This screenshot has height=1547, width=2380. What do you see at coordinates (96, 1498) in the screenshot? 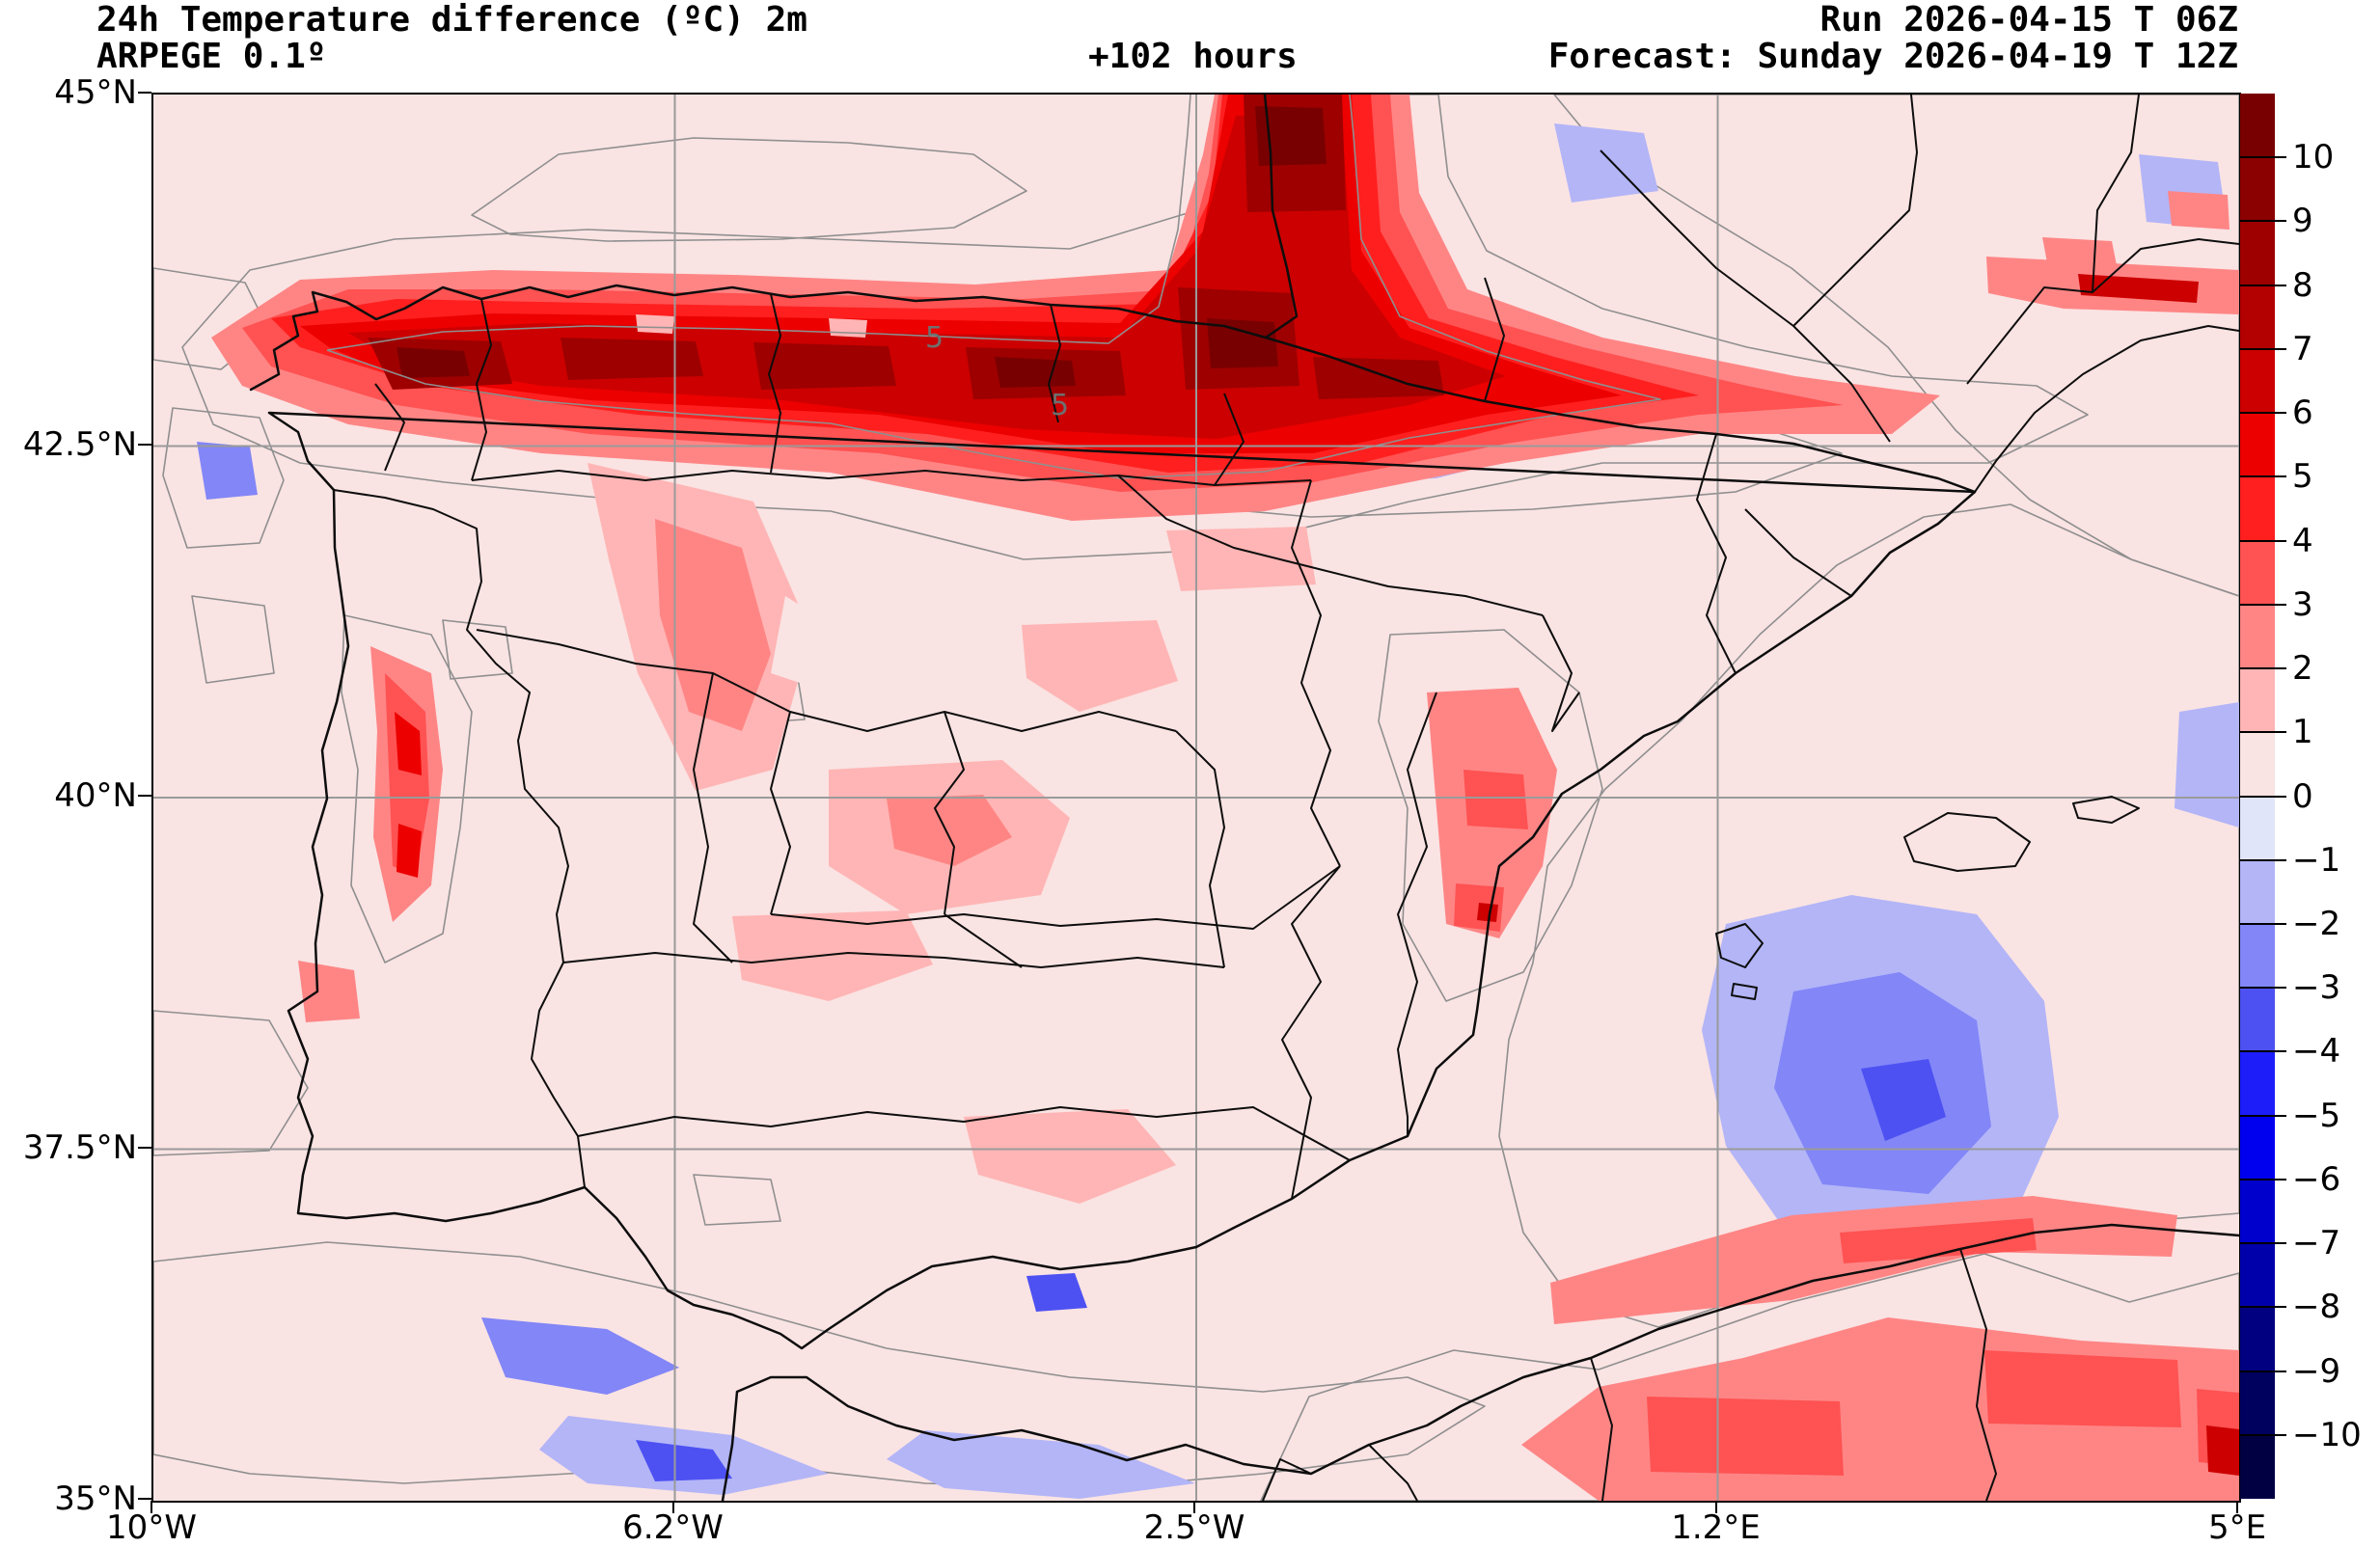
I see `y-axis-label: 35°N` at bounding box center [96, 1498].